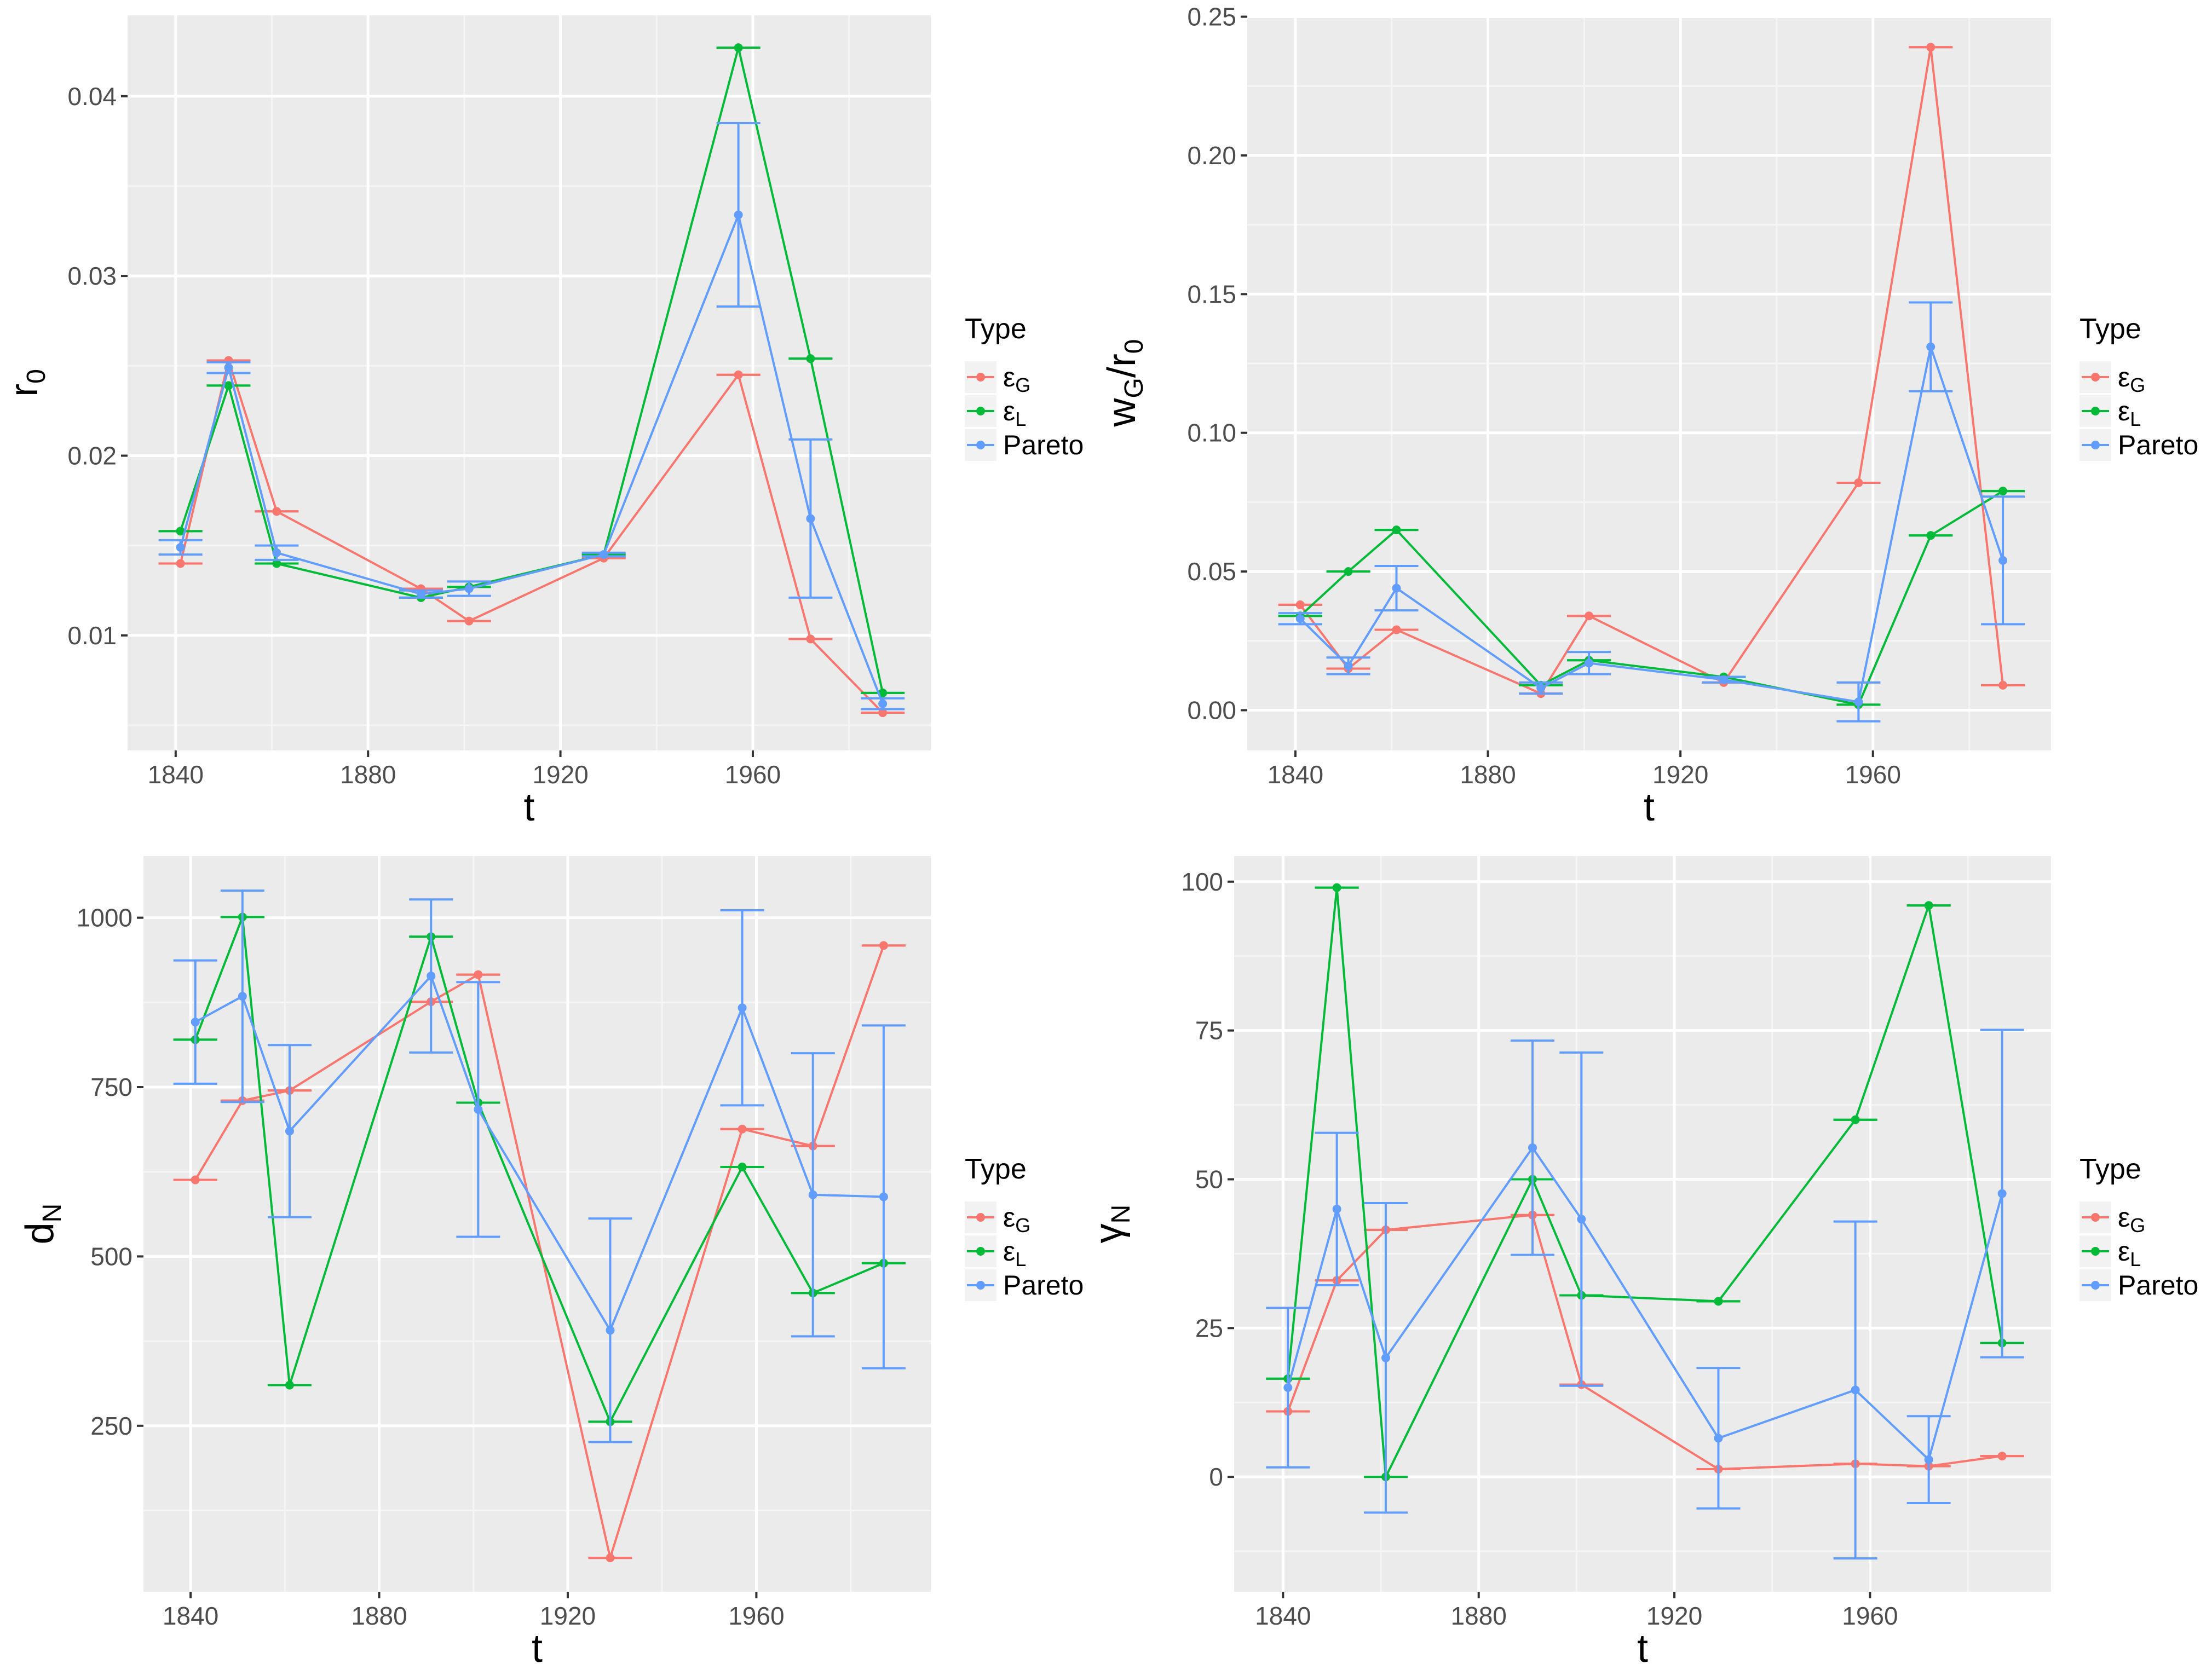 Image resolution: width=2212 pixels, height=1664 pixels. I want to click on y-axis-title: wG/r0, so click(1124, 383).